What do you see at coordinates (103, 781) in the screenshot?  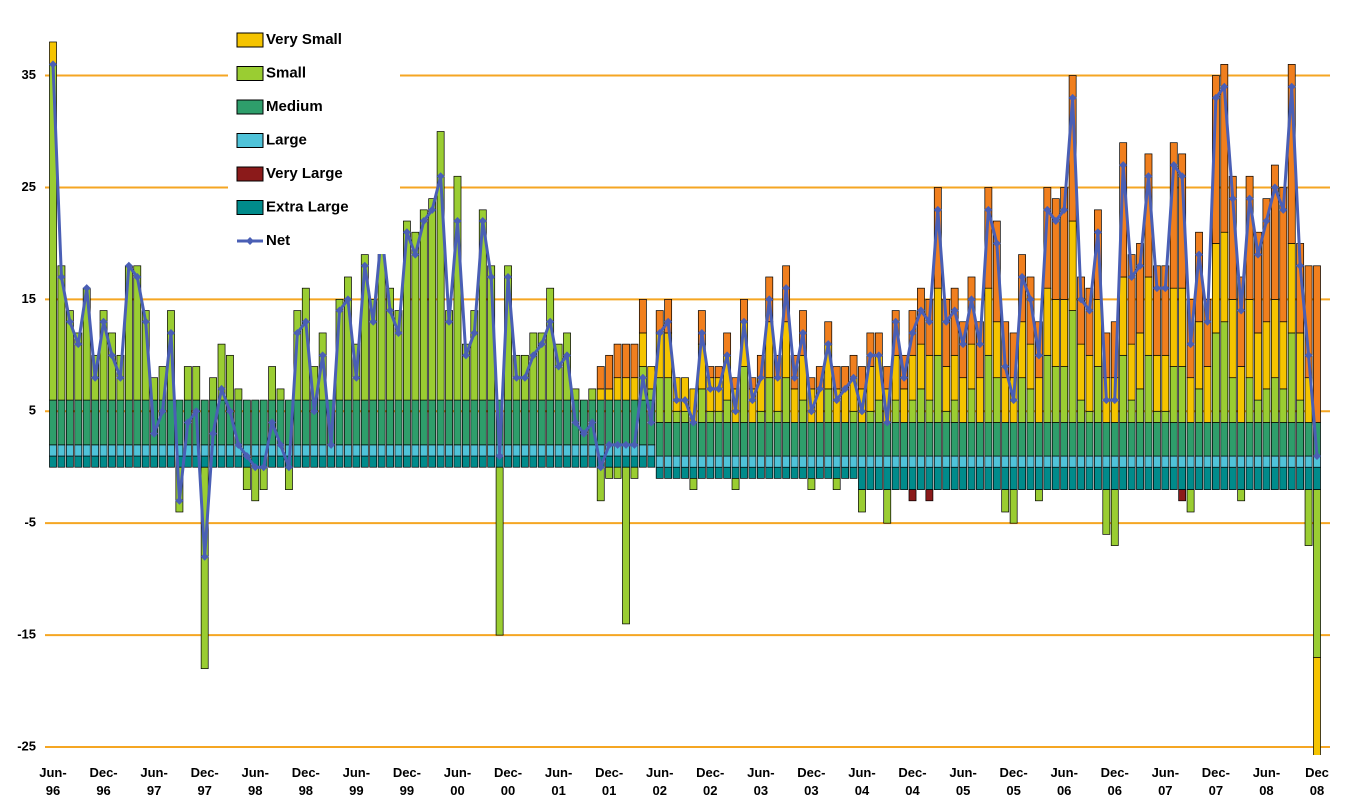 I see `x-tick-label: Dec-96` at bounding box center [103, 781].